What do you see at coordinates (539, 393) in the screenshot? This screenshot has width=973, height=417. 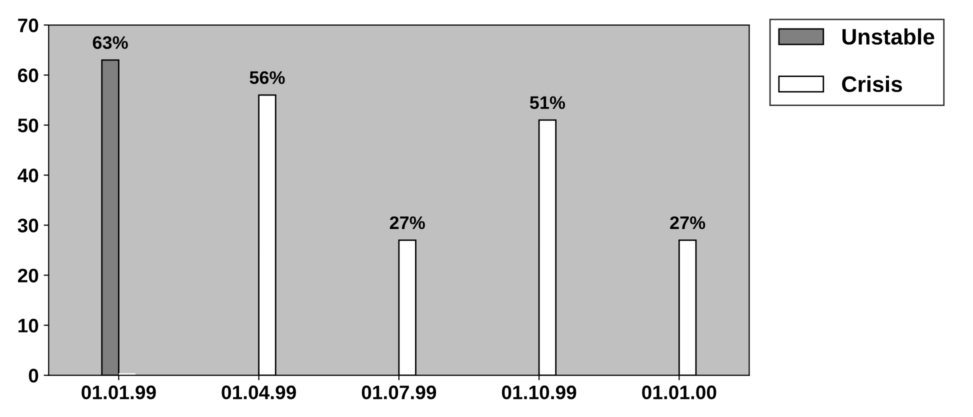 I see `x-tick-label: 01.10.99` at bounding box center [539, 393].